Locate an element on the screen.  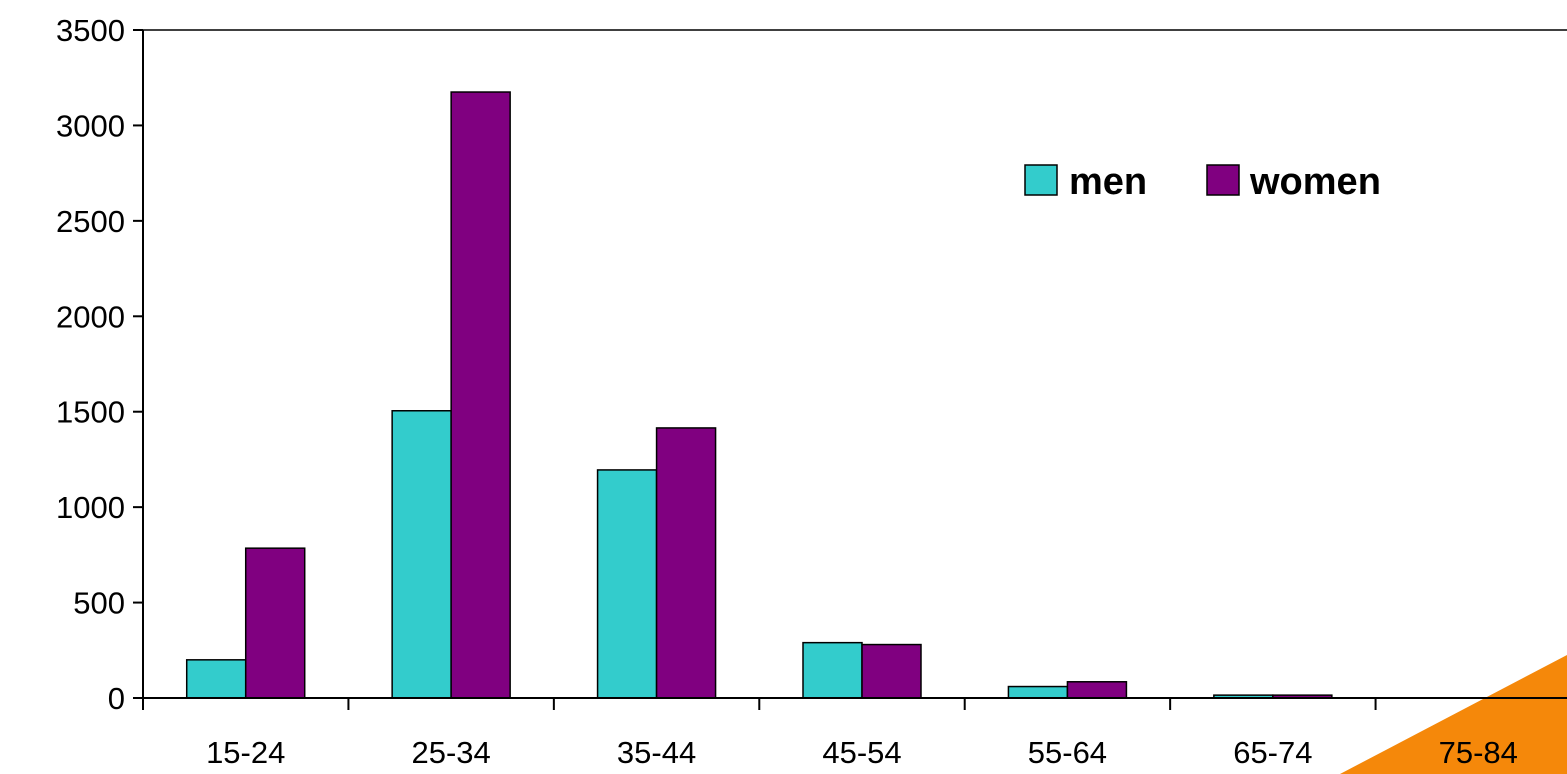
x-tick-label: 65-74 is located at coordinates (1272, 752).